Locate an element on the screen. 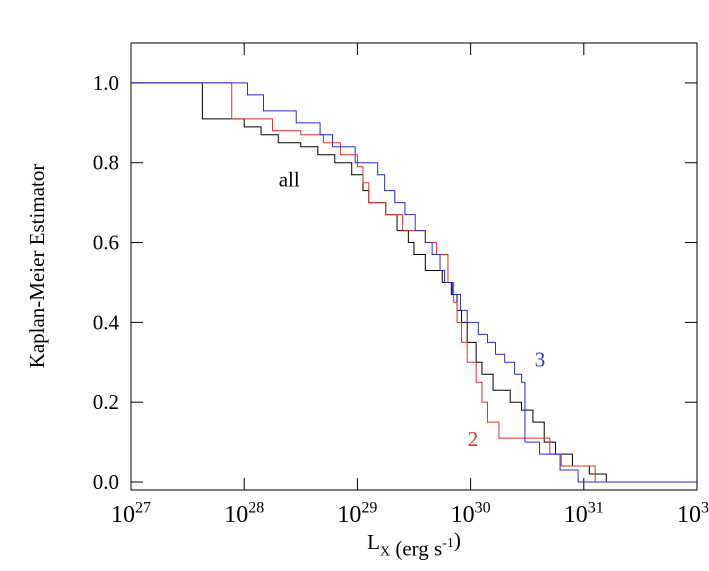 The height and width of the screenshot is (571, 709). curve-label: 3 is located at coordinates (540, 359).